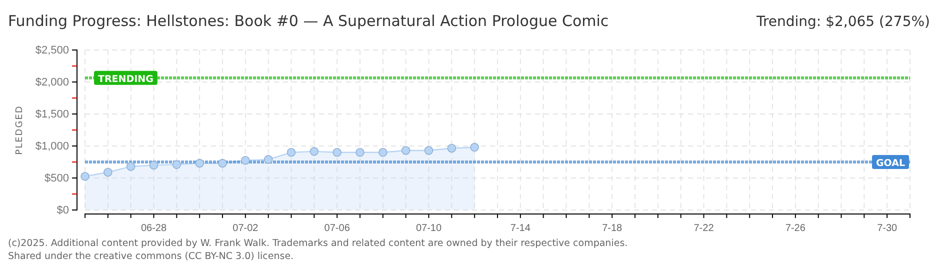  I want to click on y-tick-label: $0, so click(62, 210).